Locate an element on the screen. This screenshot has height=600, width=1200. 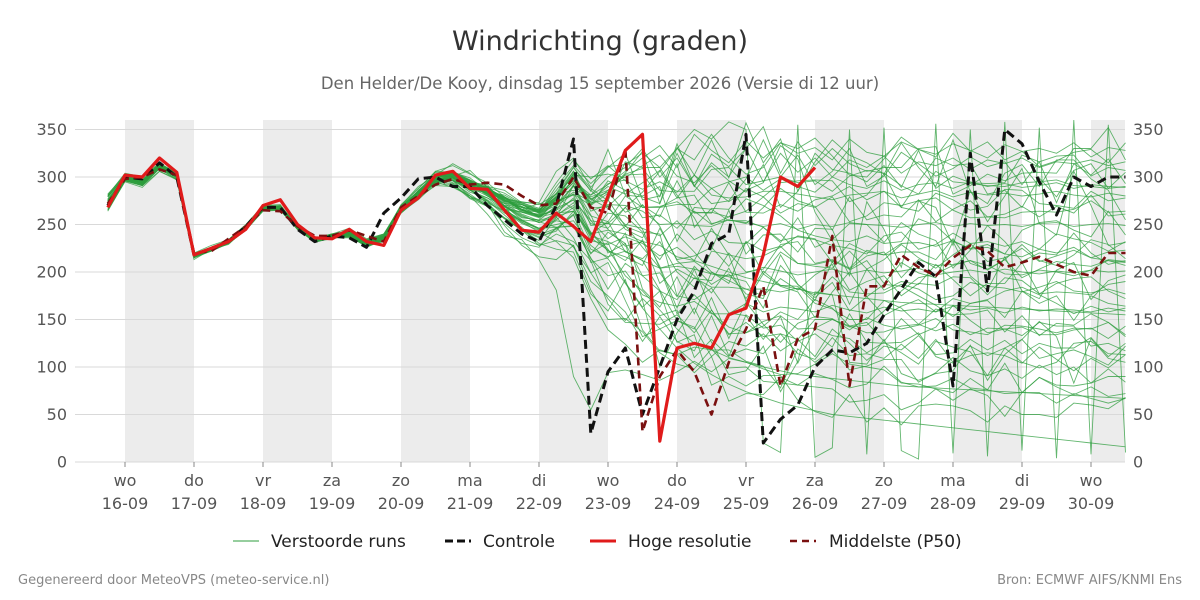
x-tick-day-13: di is located at coordinates (1022, 480).